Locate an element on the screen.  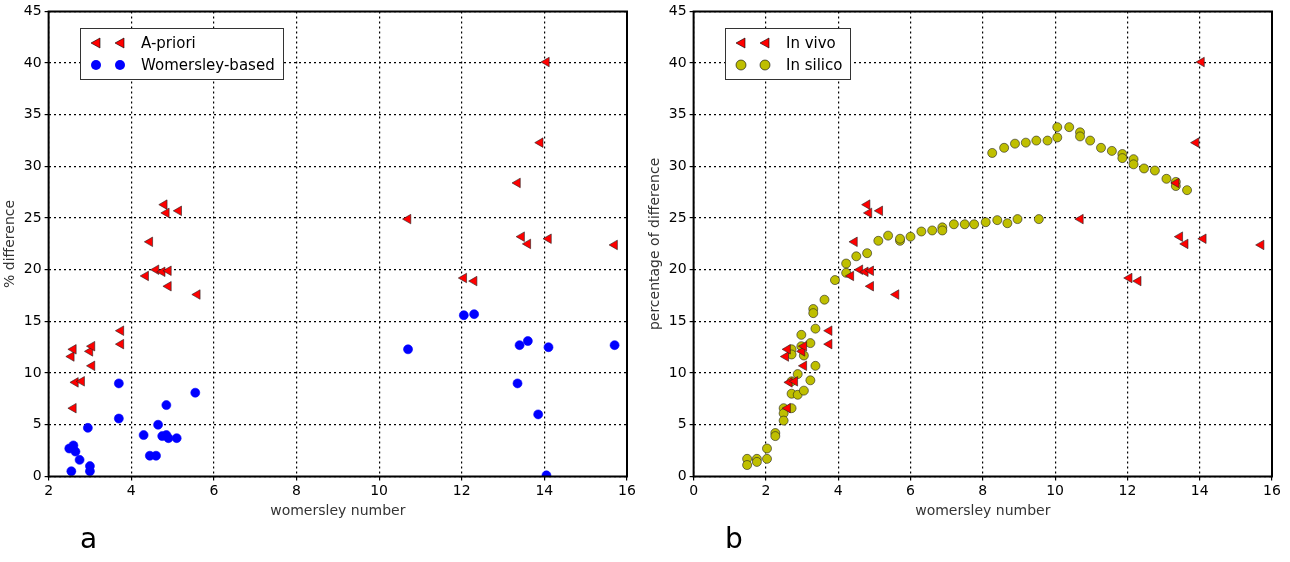
legend-label: In vivo is located at coordinates (811, 43).